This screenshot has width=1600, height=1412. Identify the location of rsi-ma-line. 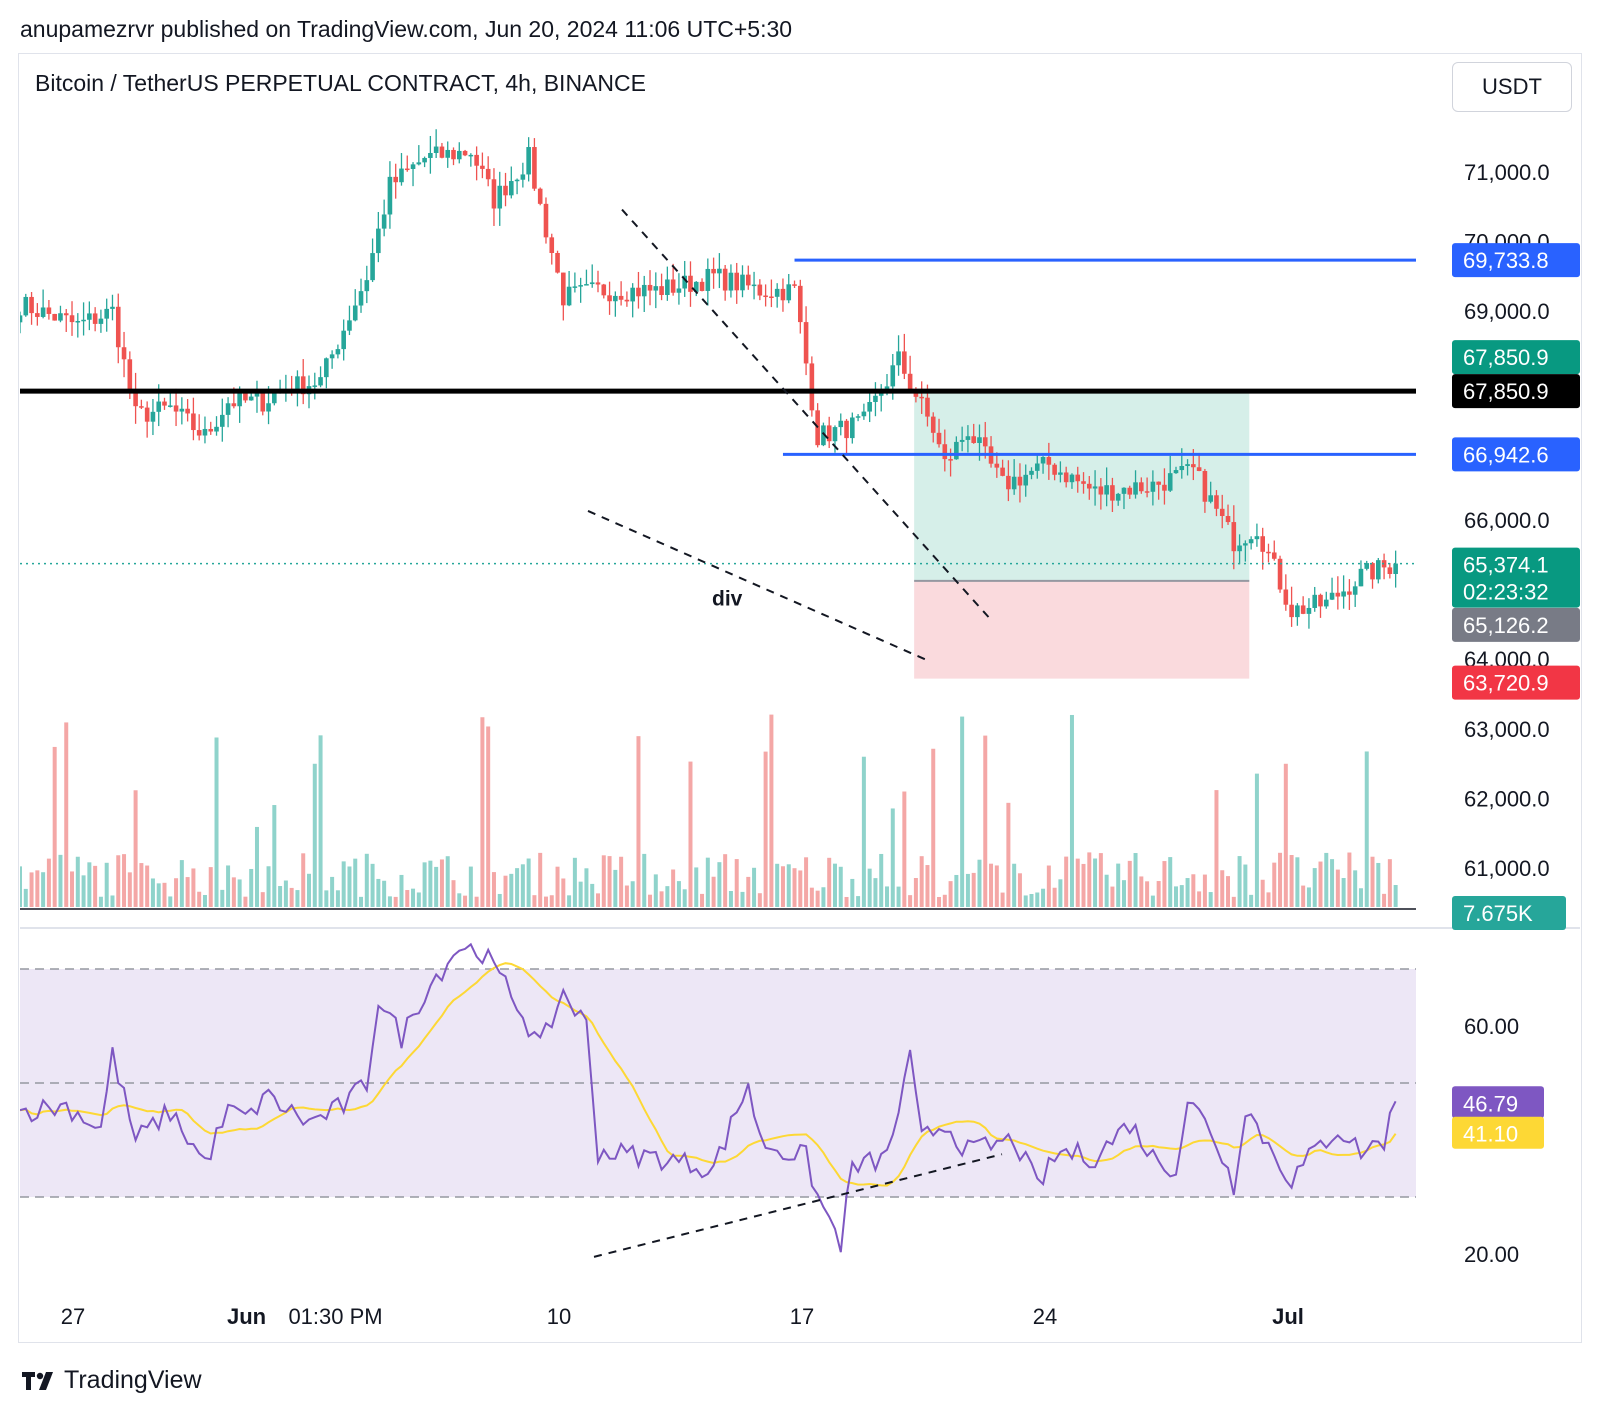
(708, 1074).